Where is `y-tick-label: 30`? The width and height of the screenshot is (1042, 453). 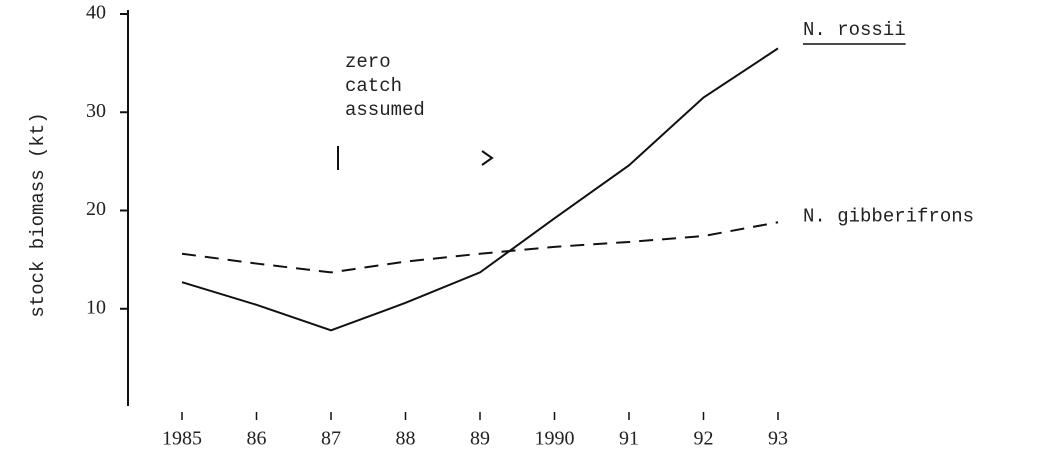
y-tick-label: 30 is located at coordinates (96, 111).